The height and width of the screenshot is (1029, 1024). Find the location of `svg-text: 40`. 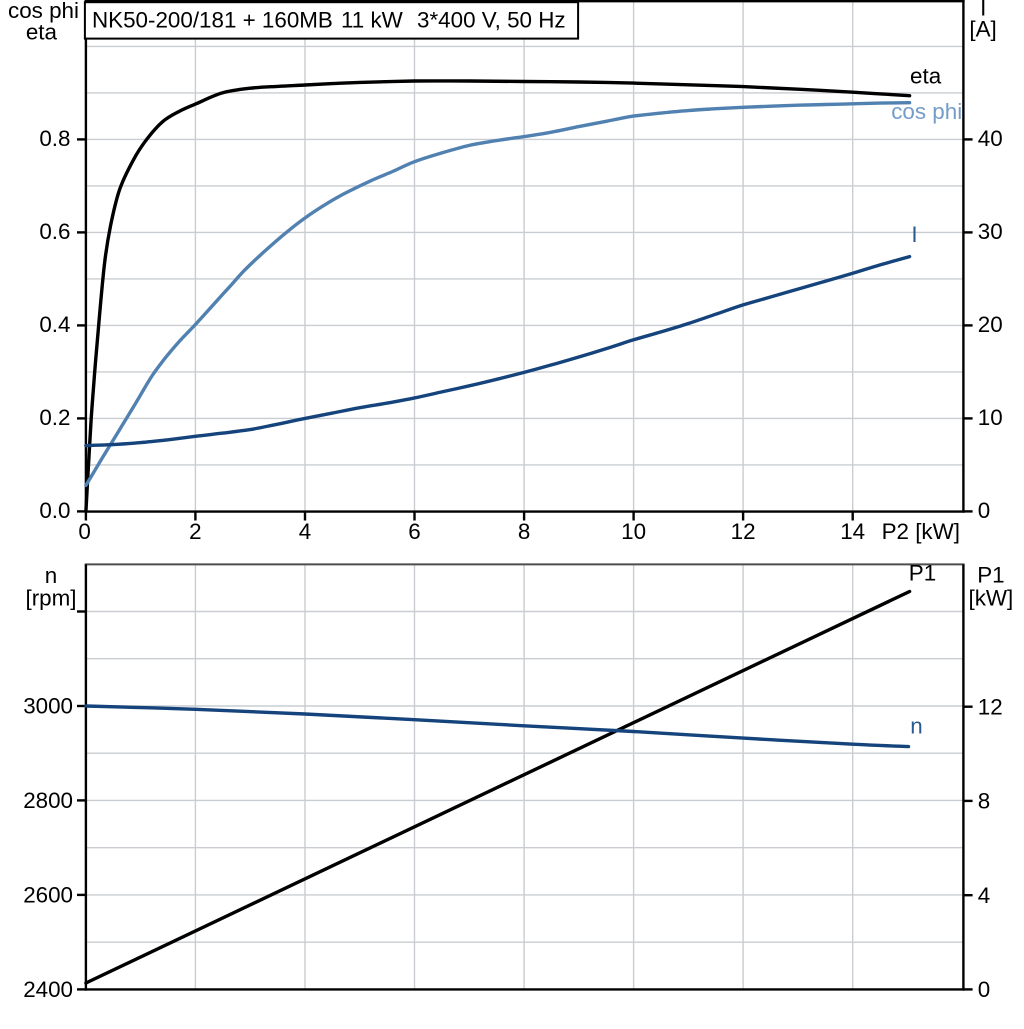

svg-text: 40 is located at coordinates (990, 138).